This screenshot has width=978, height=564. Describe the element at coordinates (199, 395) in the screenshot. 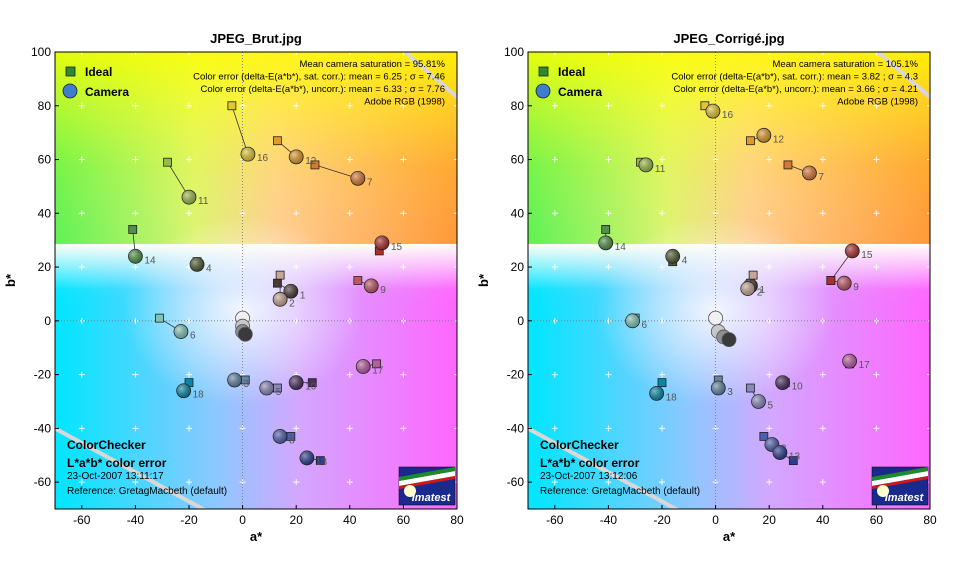

I see `patch-label: 18` at that location.